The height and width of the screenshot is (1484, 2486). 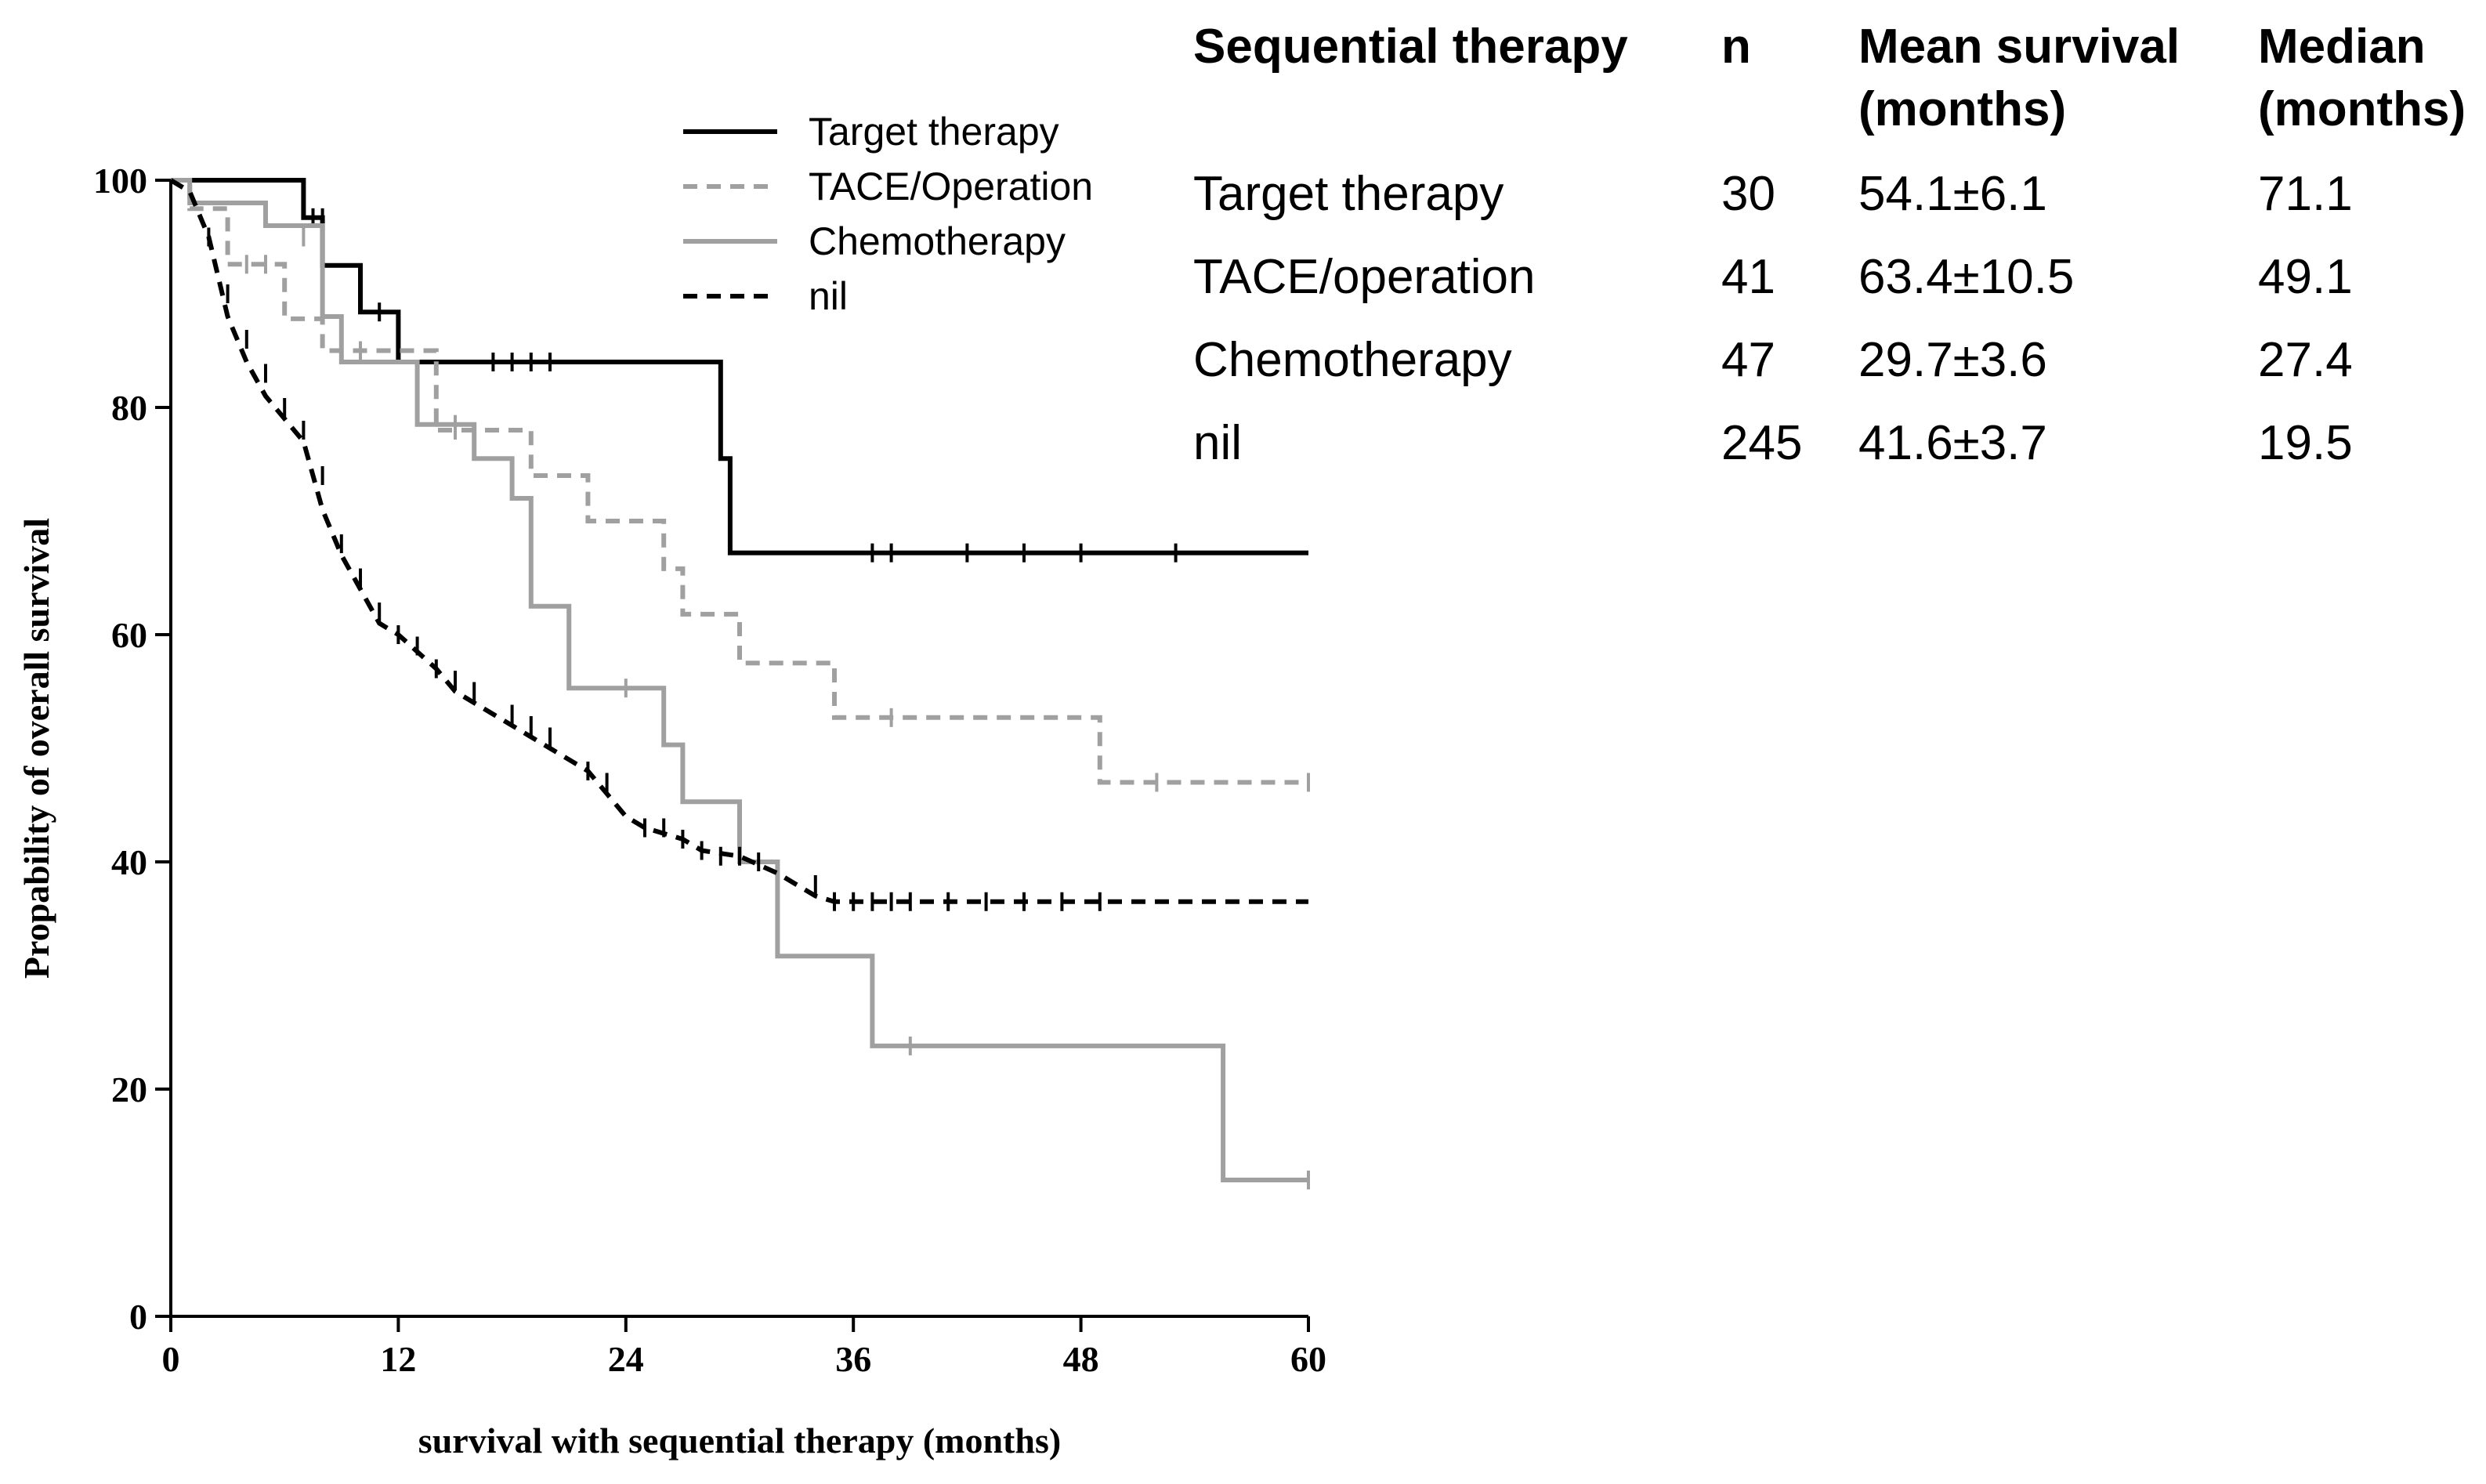 What do you see at coordinates (1762, 443) in the screenshot?
I see `table-cell-n: 245` at bounding box center [1762, 443].